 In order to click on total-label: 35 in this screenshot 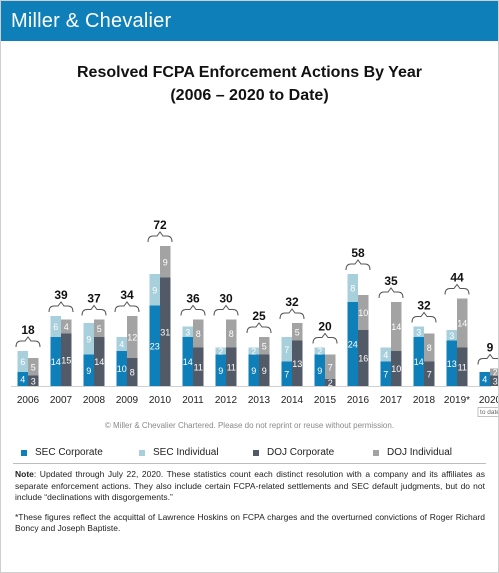, I will do `click(391, 281)`.